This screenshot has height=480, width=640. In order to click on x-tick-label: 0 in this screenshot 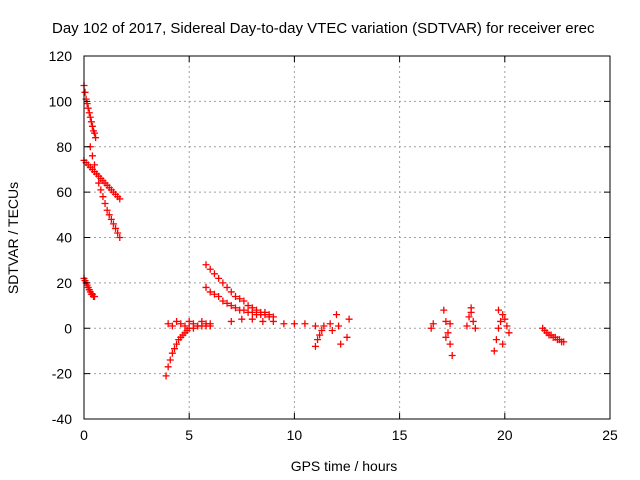, I will do `click(84, 435)`.